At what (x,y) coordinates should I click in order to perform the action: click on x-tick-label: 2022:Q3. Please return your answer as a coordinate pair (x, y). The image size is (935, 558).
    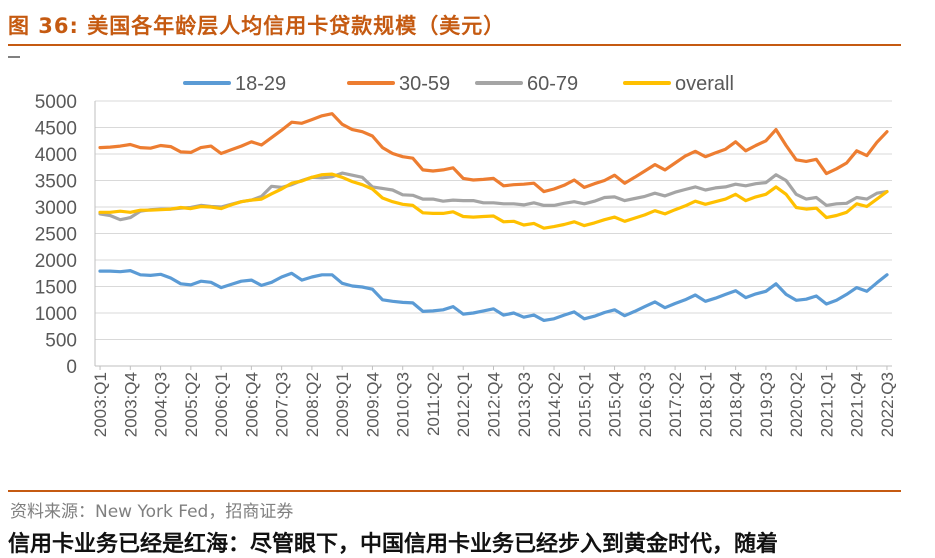
    Looking at the image, I should click on (887, 404).